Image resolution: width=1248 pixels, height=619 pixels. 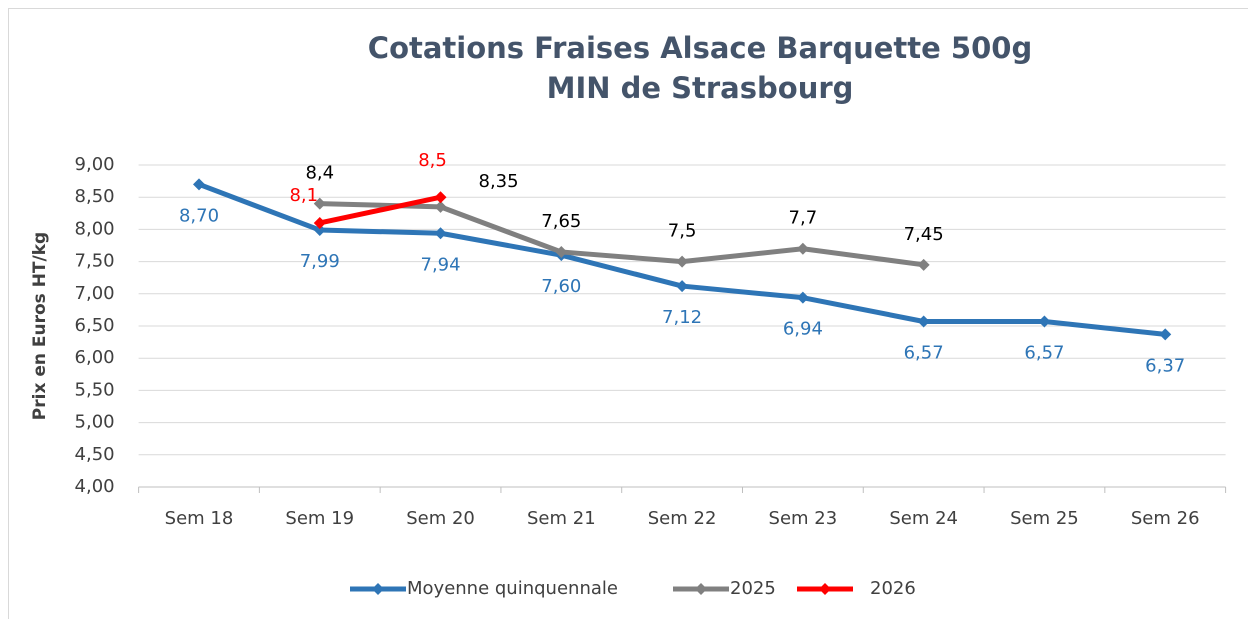 I want to click on data-label: 7,94, so click(x=441, y=264).